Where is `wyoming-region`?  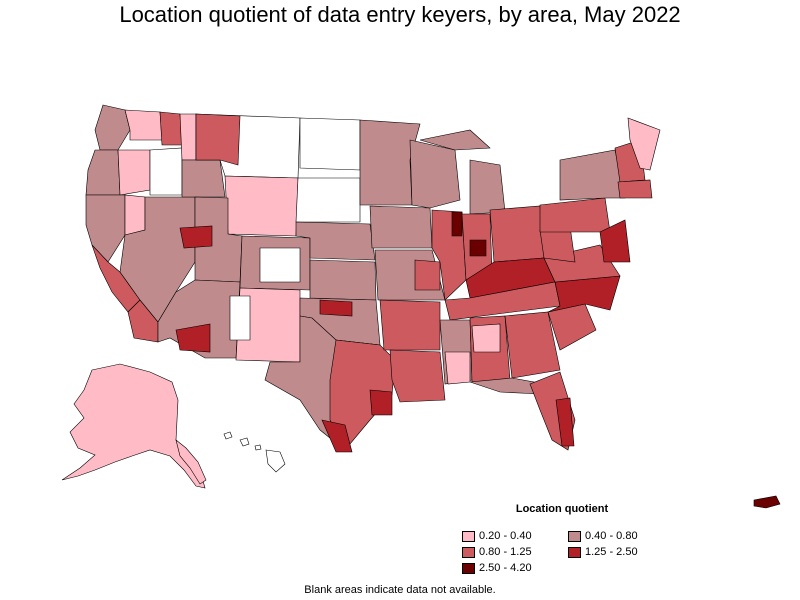
wyoming-region is located at coordinates (261, 206).